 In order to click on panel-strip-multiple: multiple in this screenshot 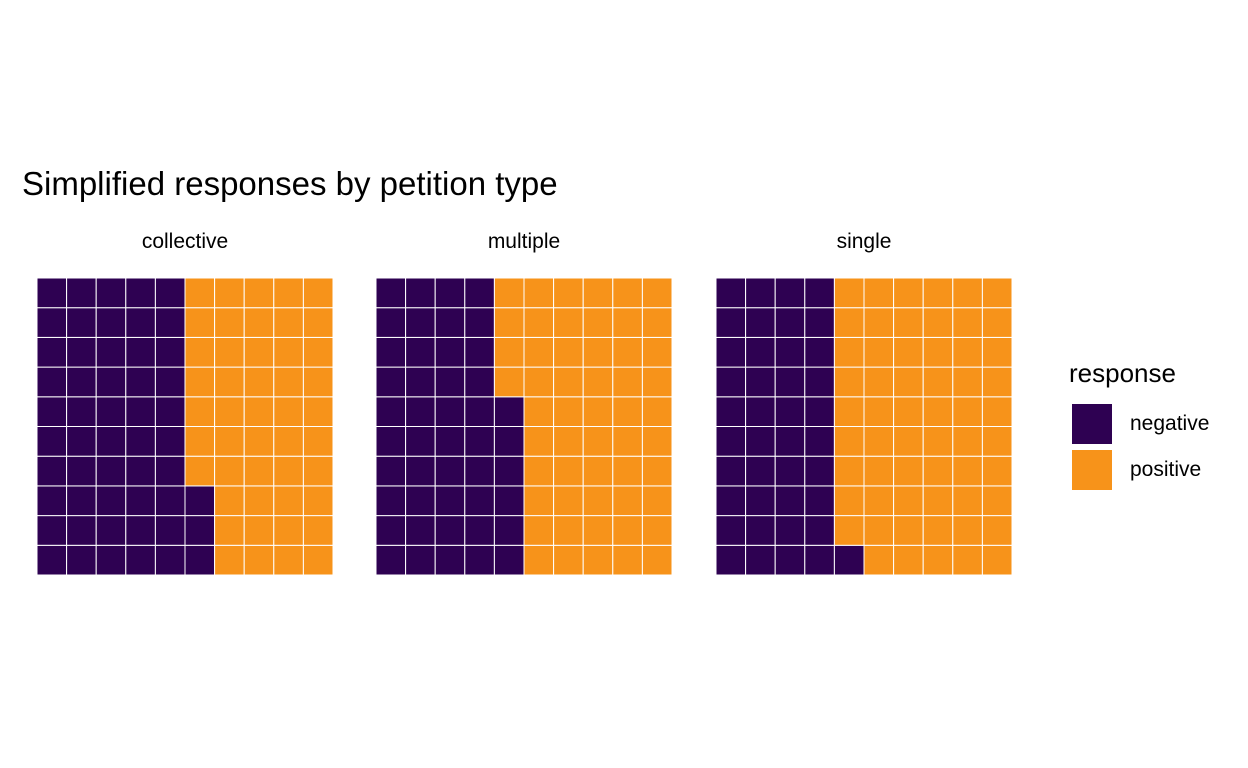, I will do `click(524, 241)`.